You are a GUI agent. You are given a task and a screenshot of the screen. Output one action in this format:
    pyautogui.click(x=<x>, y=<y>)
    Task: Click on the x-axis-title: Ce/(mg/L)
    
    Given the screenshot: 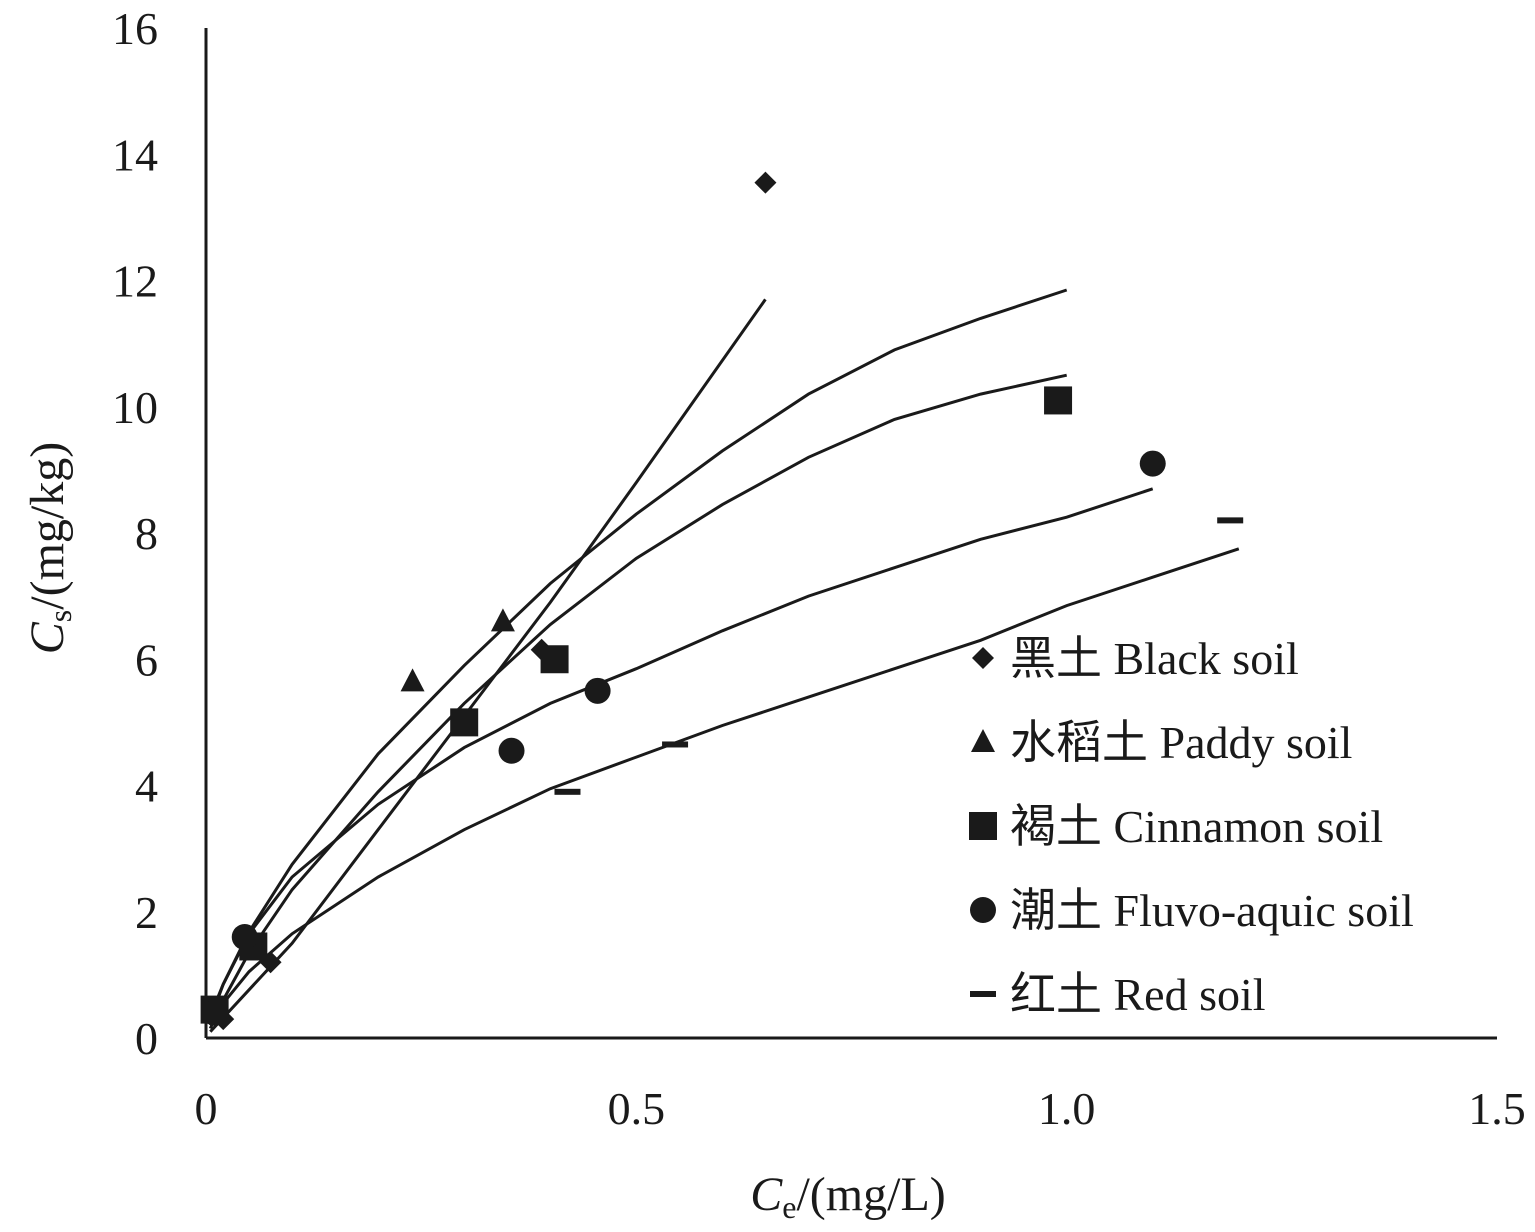 What is the action you would take?
    pyautogui.click(x=848, y=1196)
    